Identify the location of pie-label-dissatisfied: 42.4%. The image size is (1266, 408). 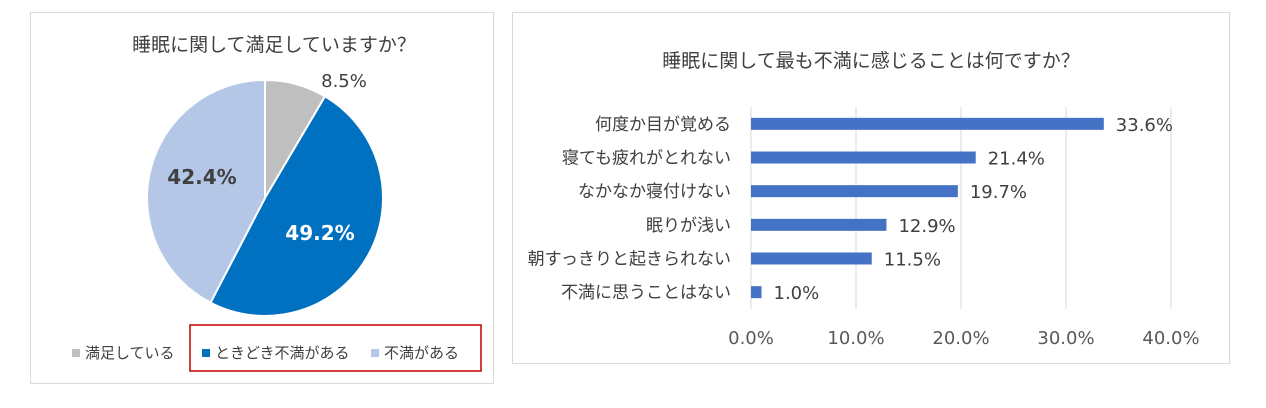
(201, 177).